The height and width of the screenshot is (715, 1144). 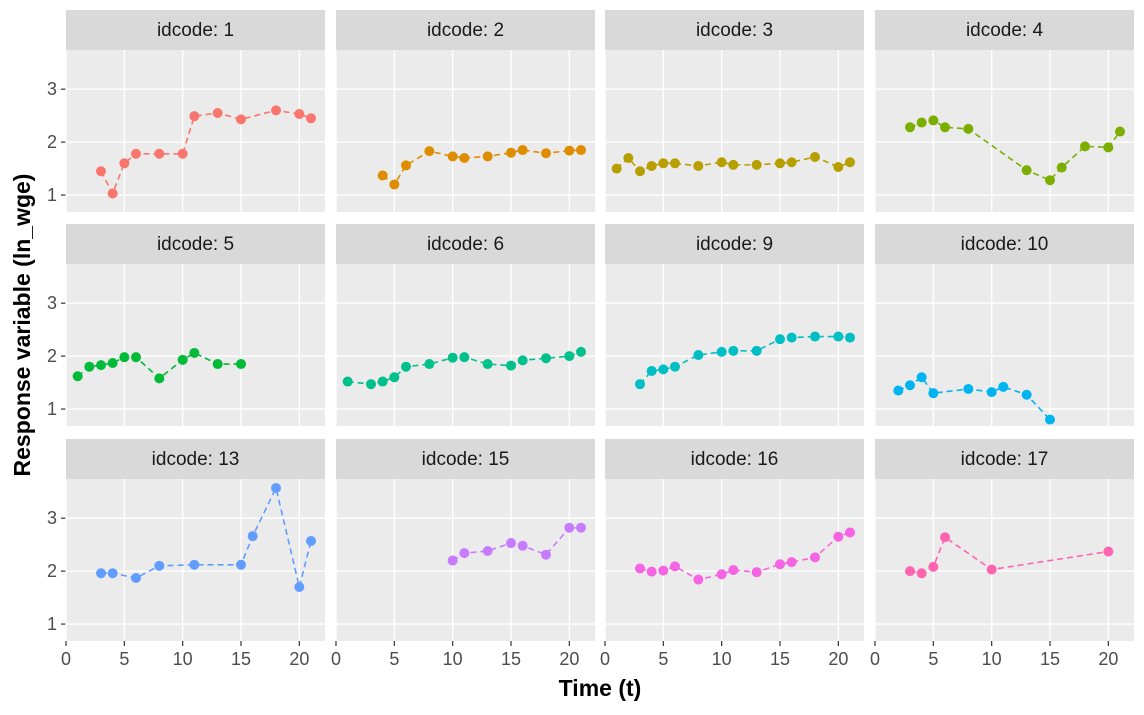 What do you see at coordinates (195, 244) in the screenshot?
I see `strip-label: idcode: 5` at bounding box center [195, 244].